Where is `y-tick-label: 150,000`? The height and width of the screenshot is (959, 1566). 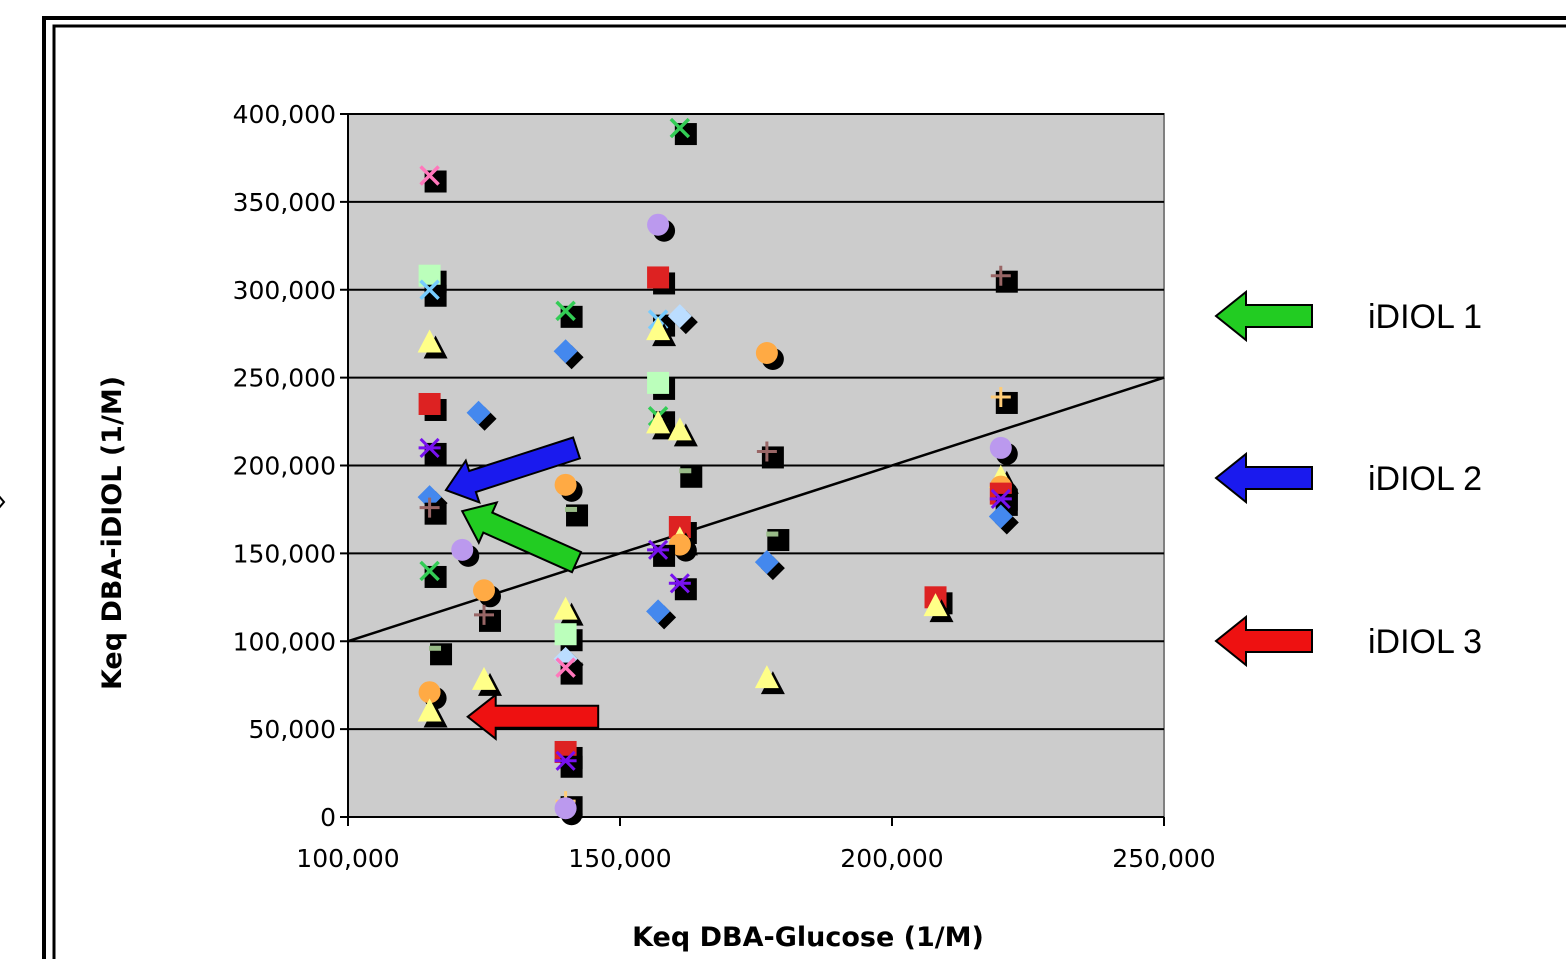
y-tick-label: 150,000 is located at coordinates (284, 553).